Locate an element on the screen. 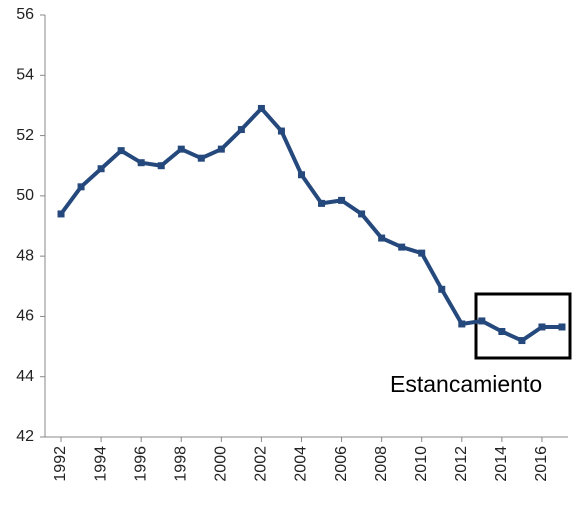 The width and height of the screenshot is (577, 506). y-tick-label: 50 is located at coordinates (25, 195).